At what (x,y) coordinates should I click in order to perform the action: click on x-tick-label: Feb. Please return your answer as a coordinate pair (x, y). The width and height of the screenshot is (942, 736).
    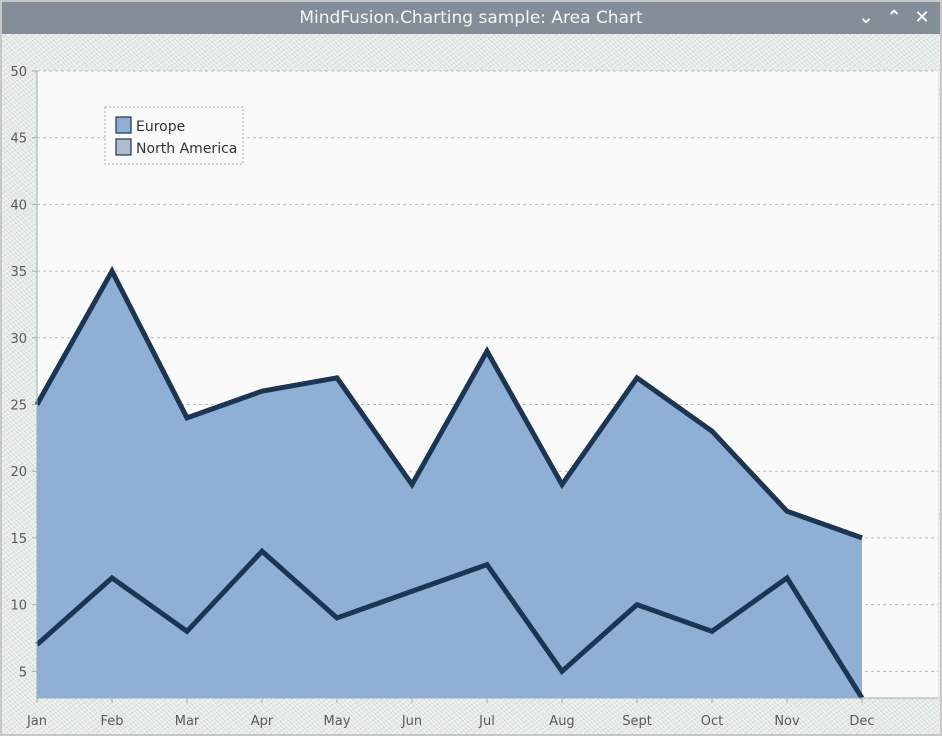
    Looking at the image, I should click on (111, 721).